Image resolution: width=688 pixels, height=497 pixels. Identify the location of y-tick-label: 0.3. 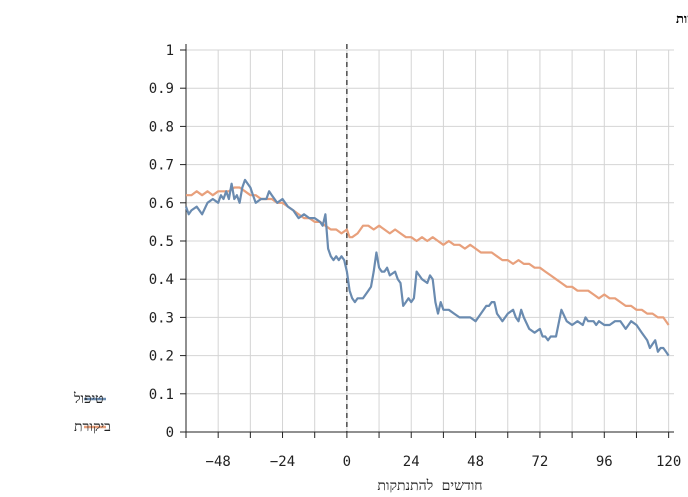
(161, 318).